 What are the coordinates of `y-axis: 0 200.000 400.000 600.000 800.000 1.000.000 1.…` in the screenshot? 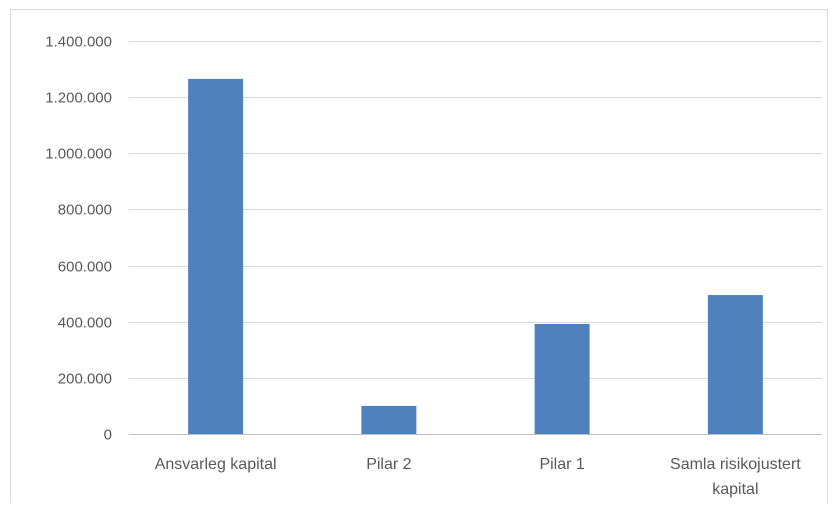 It's located at (78, 239).